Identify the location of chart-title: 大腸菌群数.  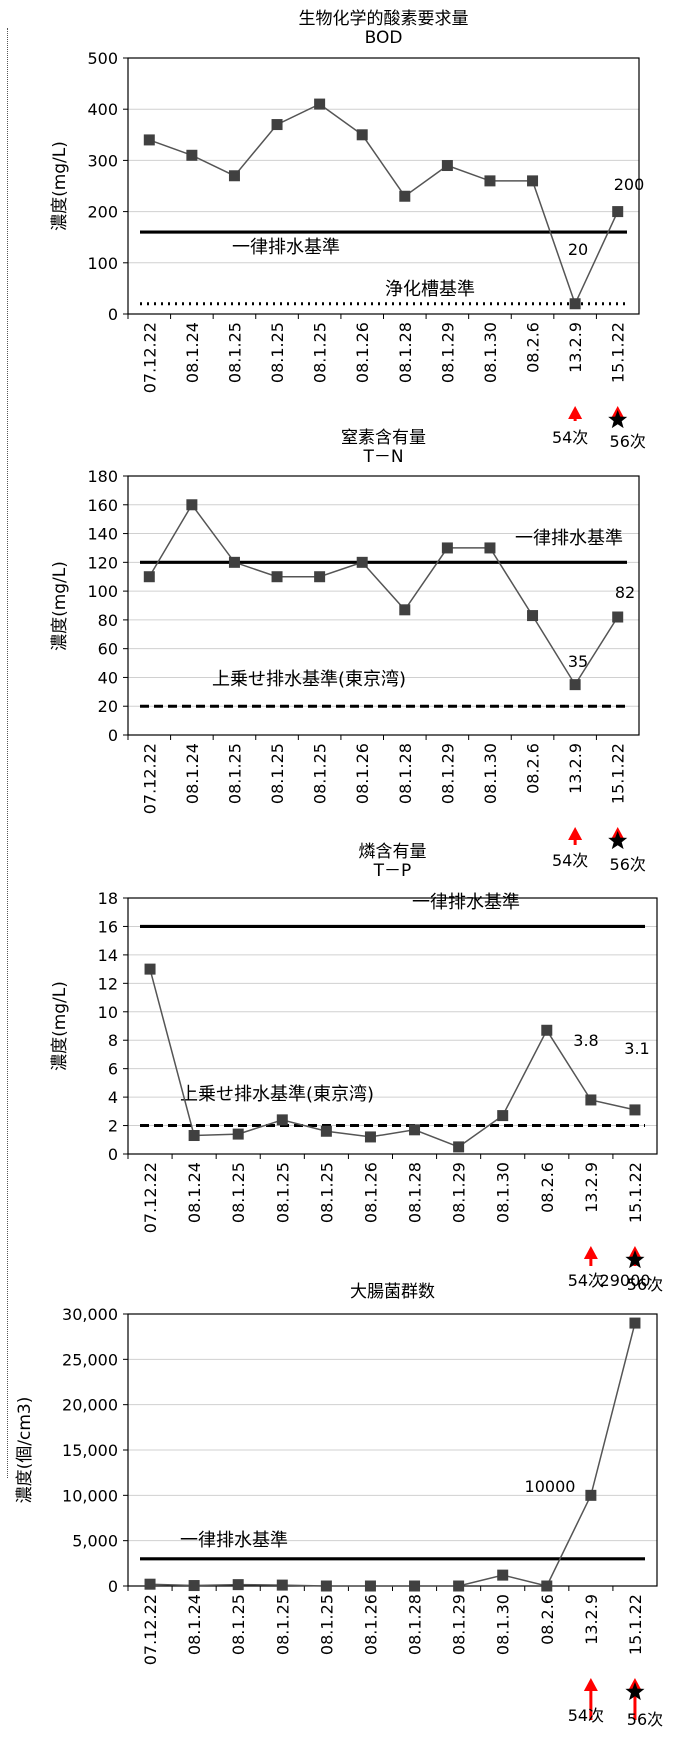
(392, 1292).